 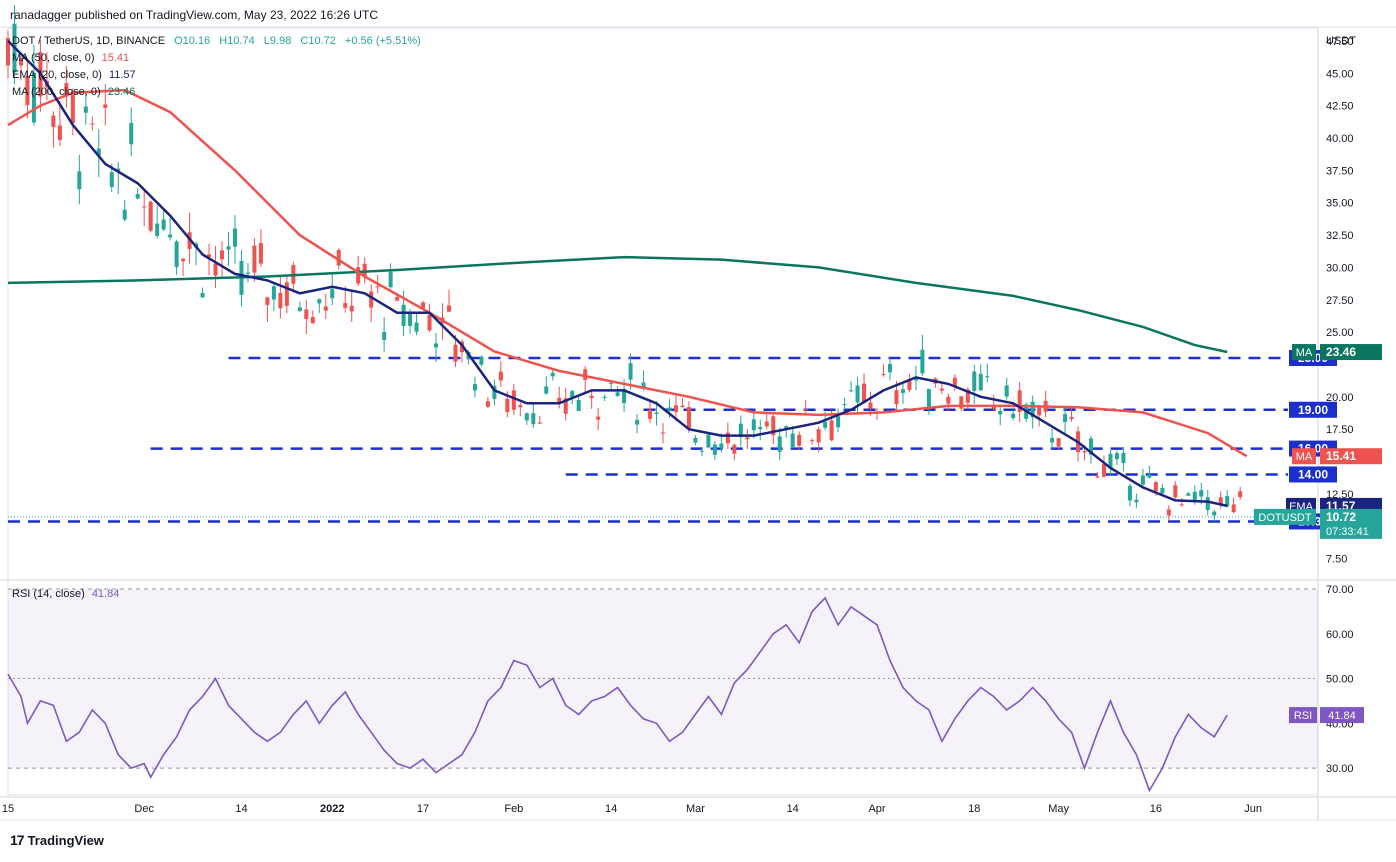 I want to click on rsi-badge-tag, so click(x=1303, y=715).